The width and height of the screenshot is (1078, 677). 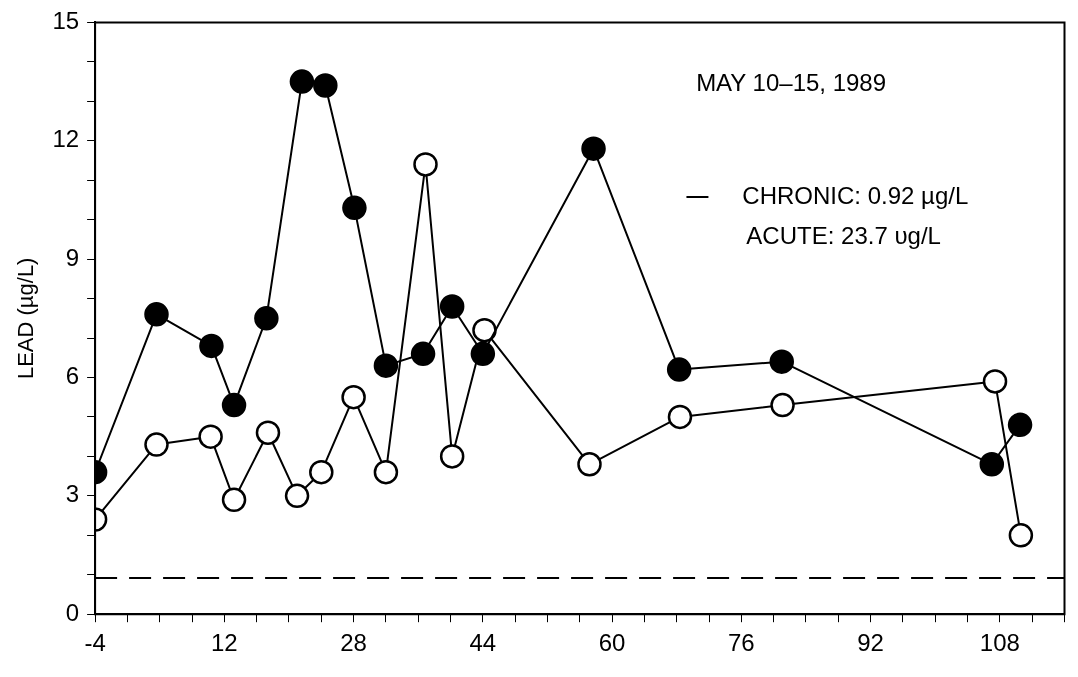 I want to click on y-tick-label: 0, so click(x=72, y=612).